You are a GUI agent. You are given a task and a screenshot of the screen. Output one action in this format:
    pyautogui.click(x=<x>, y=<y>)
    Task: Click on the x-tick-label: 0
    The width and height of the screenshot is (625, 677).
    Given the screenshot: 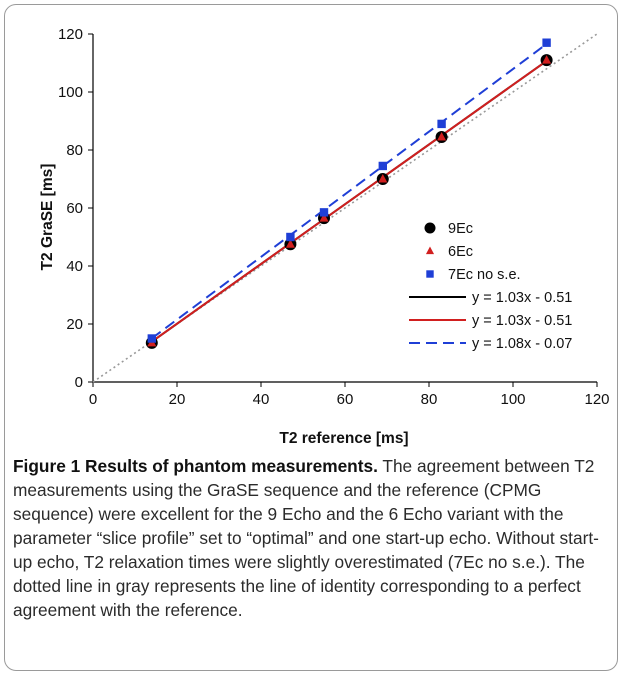 What is the action you would take?
    pyautogui.click(x=93, y=399)
    